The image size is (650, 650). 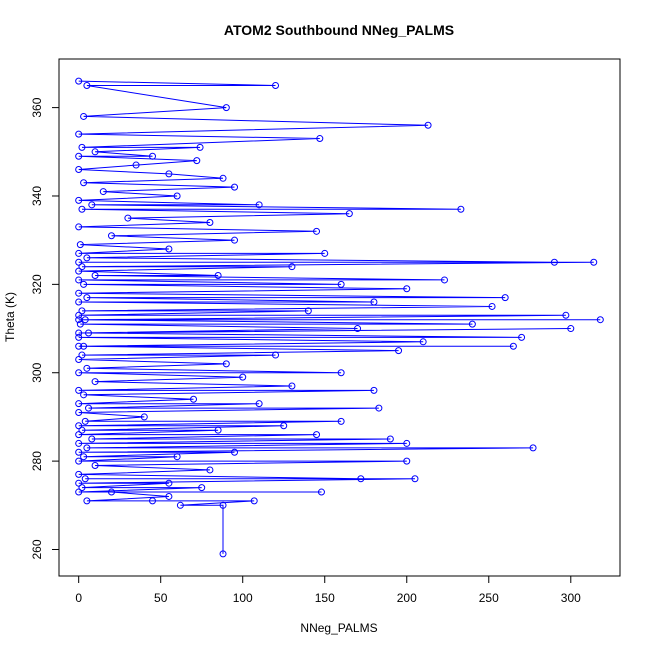 What do you see at coordinates (10, 317) in the screenshot?
I see `y-axis-label: Theta (K)` at bounding box center [10, 317].